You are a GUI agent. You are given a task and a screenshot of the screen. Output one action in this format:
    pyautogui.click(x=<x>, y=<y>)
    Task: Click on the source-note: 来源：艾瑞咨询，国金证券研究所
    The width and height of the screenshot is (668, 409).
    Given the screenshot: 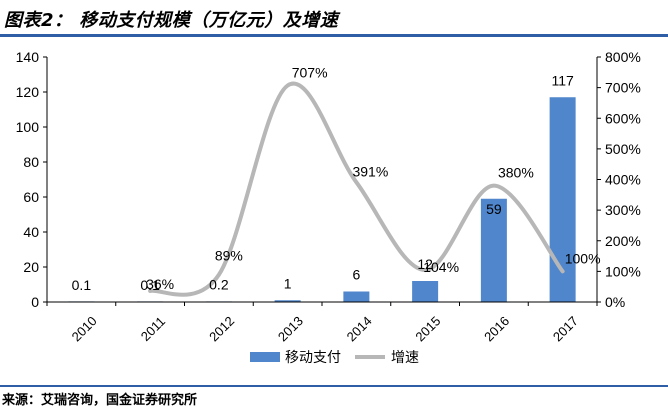 What is the action you would take?
    pyautogui.click(x=100, y=400)
    